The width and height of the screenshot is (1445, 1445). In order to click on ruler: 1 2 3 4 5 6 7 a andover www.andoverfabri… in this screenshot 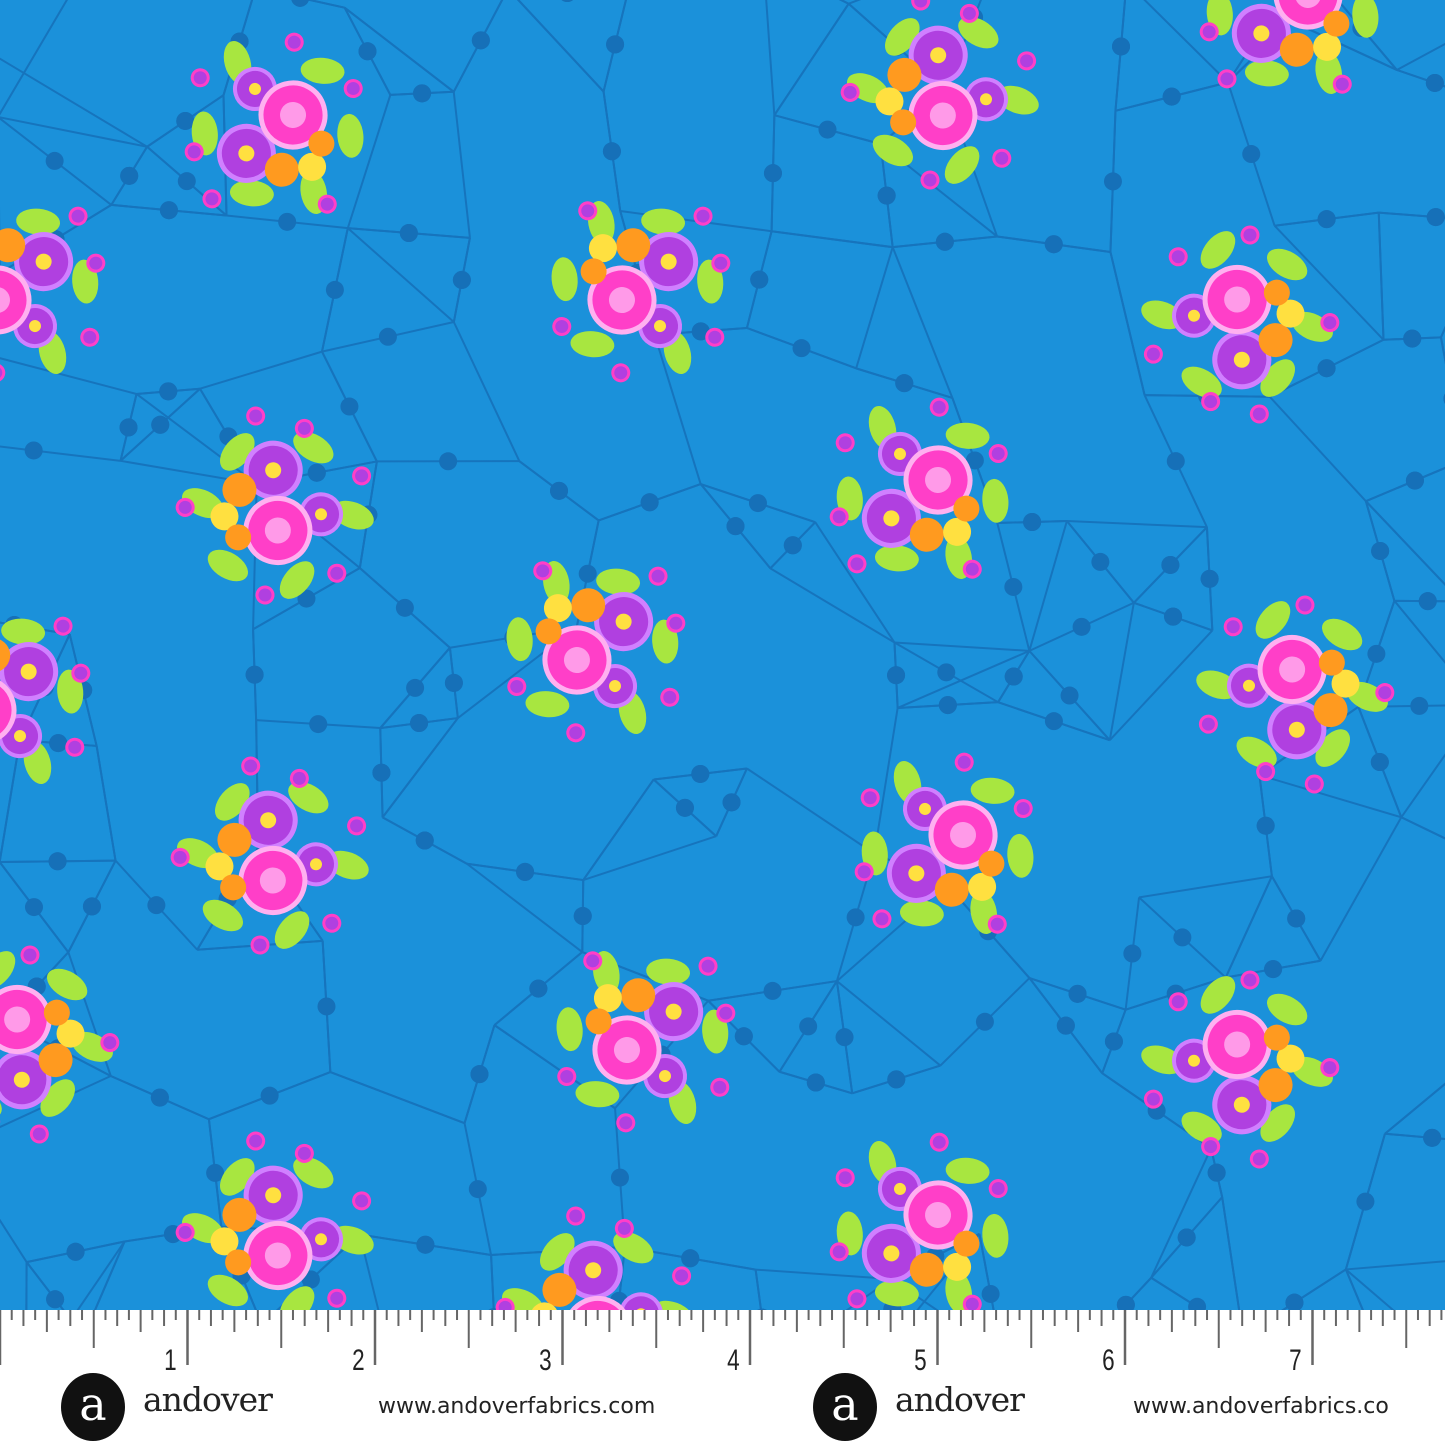, I will do `click(722, 1377)`.